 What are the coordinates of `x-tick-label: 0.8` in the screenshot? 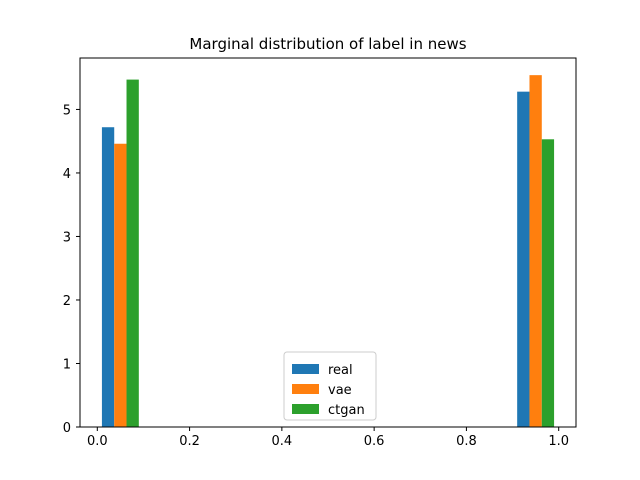 It's located at (466, 441).